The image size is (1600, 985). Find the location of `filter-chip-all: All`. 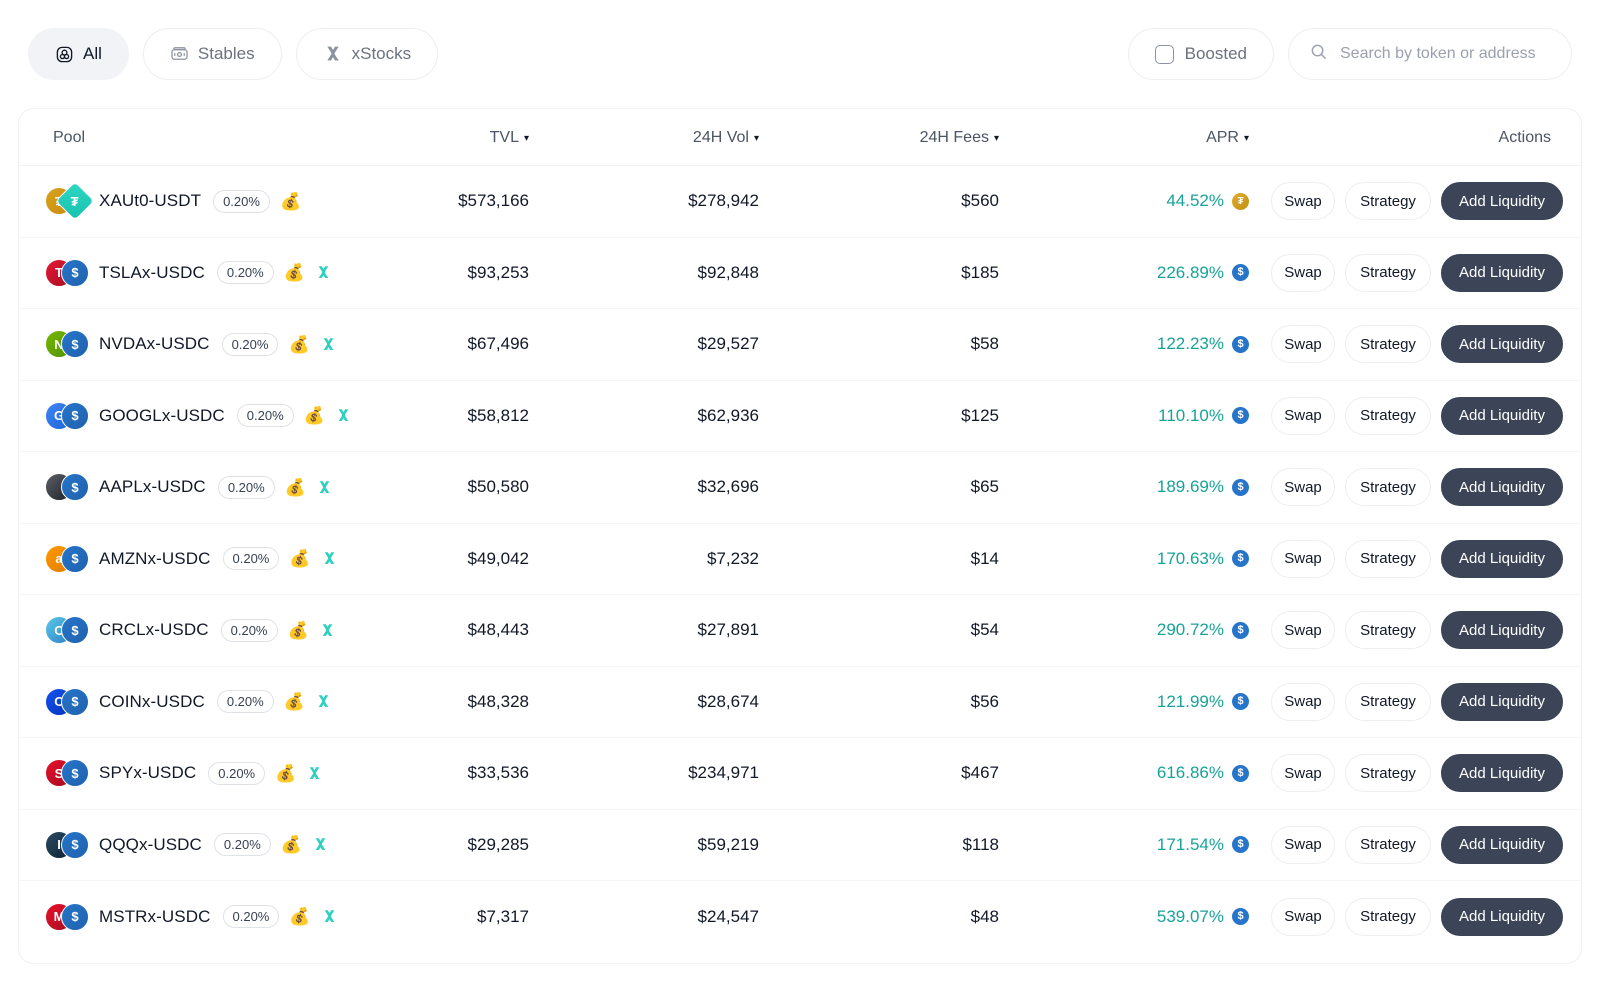

filter-chip-all: All is located at coordinates (78, 54).